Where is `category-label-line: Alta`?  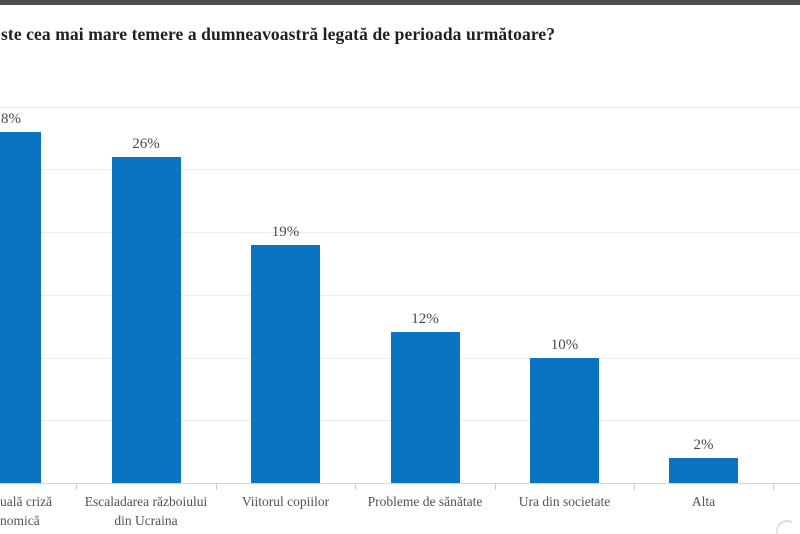 category-label-line: Alta is located at coordinates (703, 501).